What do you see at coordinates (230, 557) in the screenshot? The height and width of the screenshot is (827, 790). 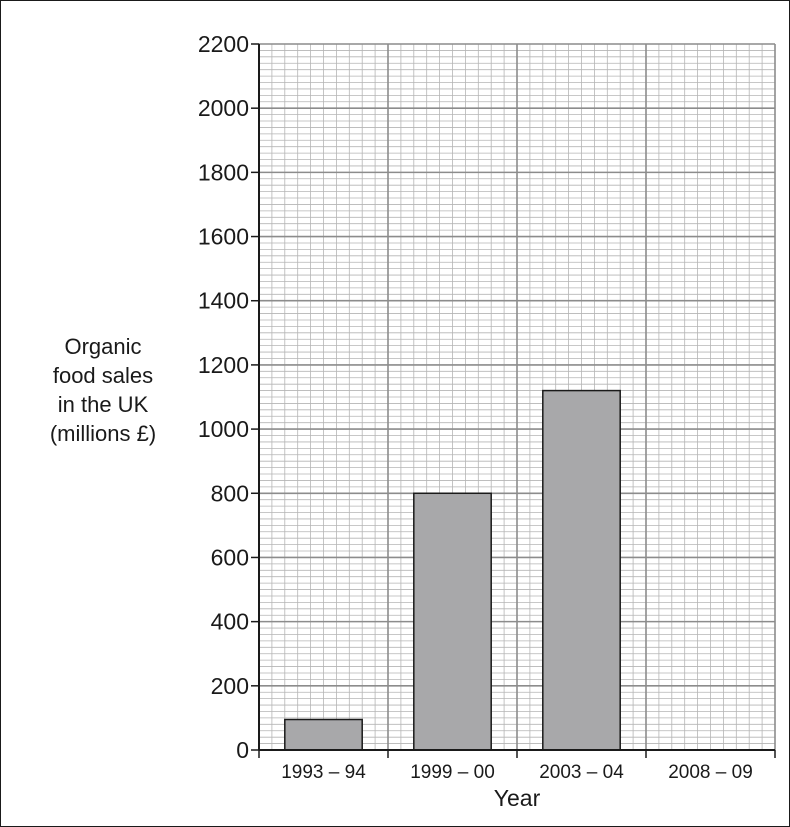 I see `y-tick-label: 600` at bounding box center [230, 557].